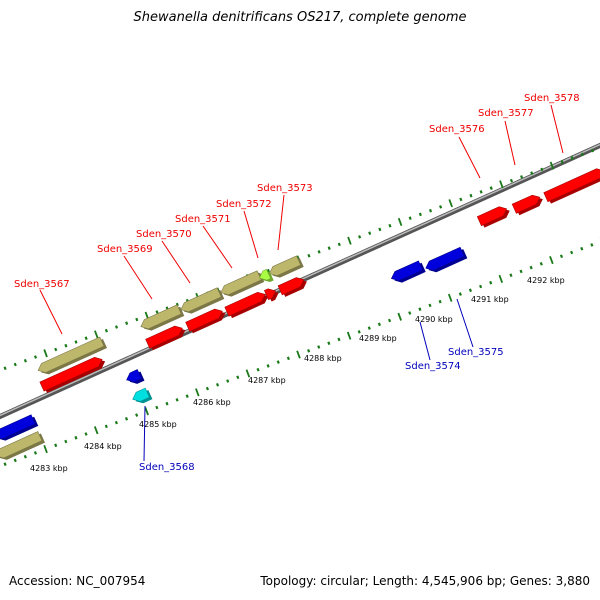  I want to click on gene-label: Sden_3571, so click(203, 219).